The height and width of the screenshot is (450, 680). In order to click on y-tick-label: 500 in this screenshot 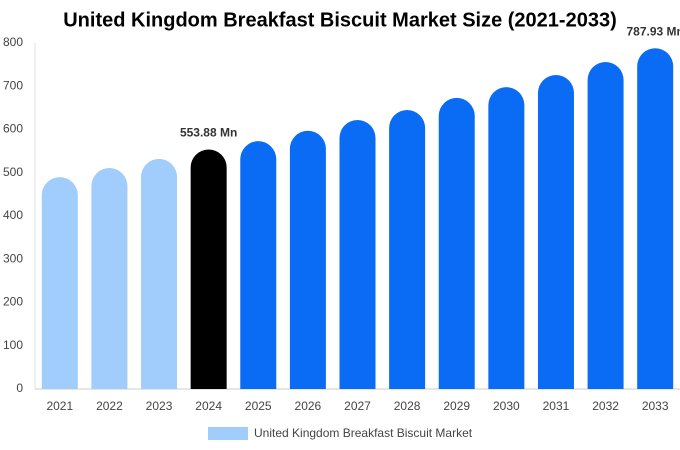, I will do `click(13, 172)`.